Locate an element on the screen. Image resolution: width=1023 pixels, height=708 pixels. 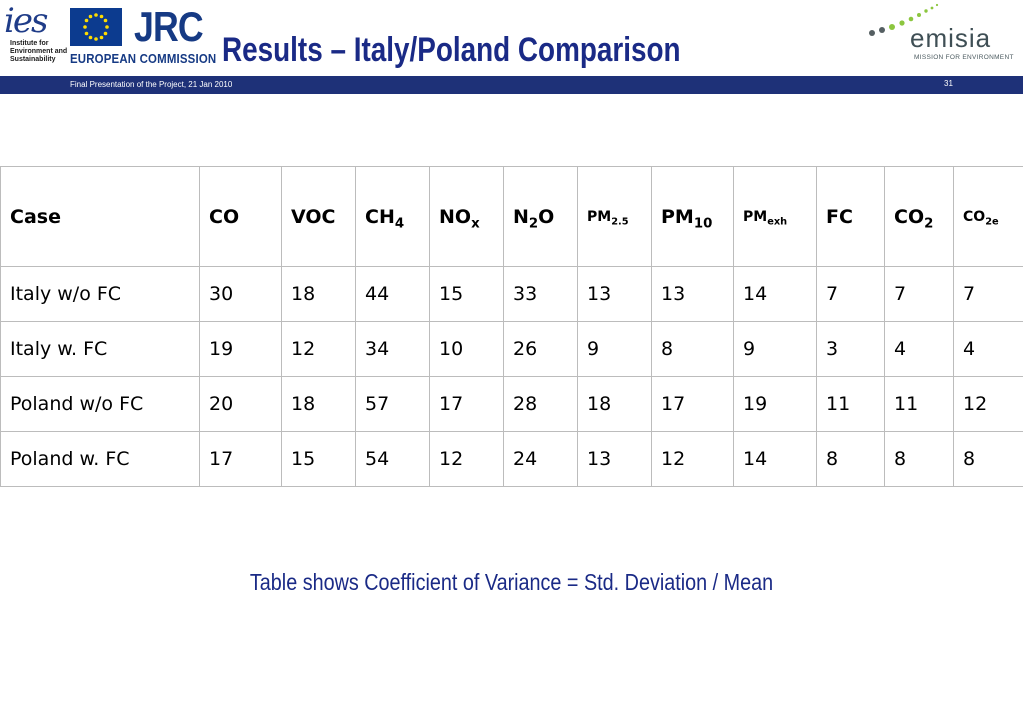
table-cell: 28 is located at coordinates (540, 404).